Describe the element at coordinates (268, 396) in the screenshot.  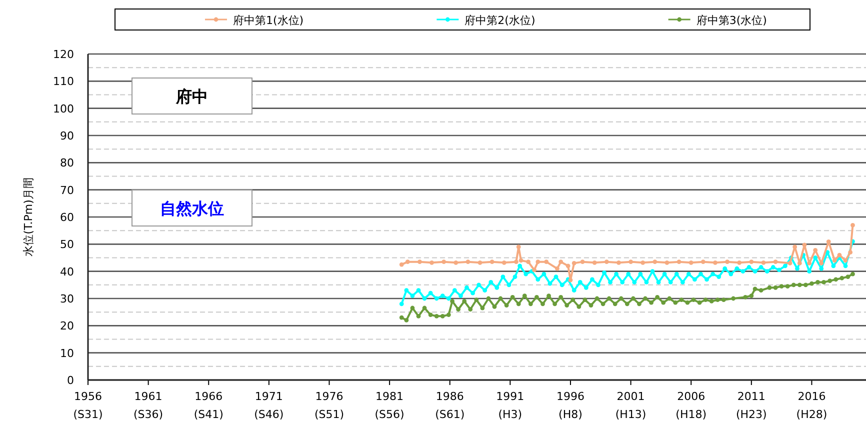
I see `x-tick-label: 1971` at that location.